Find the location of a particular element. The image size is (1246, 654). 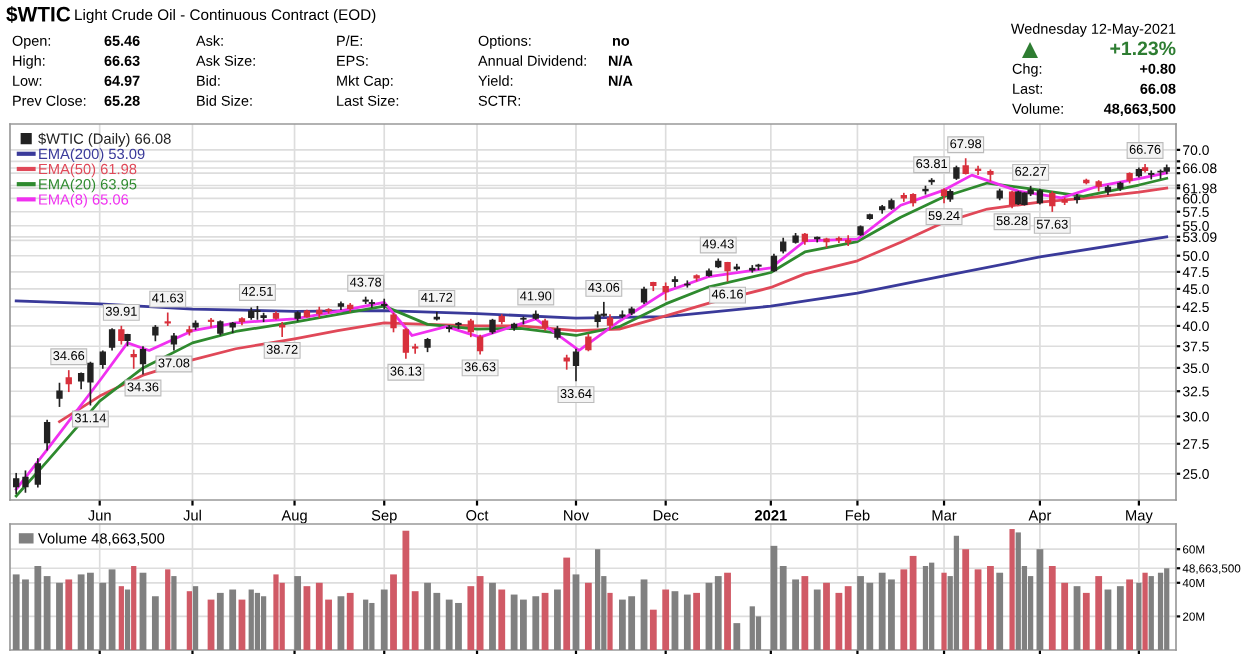

line-series is located at coordinates (591, 277).